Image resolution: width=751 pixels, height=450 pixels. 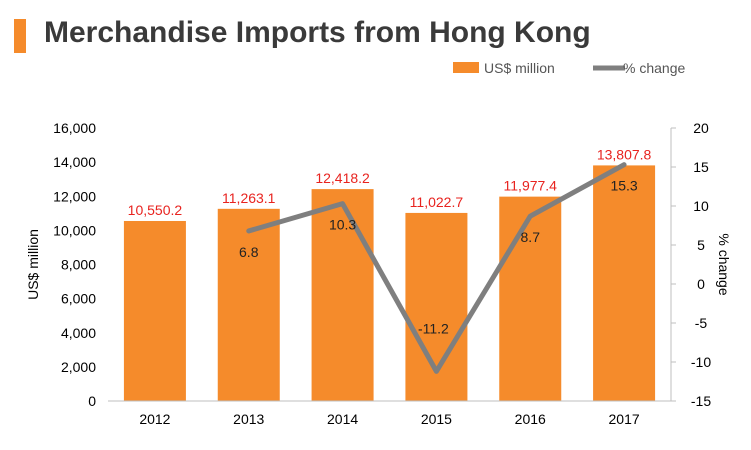 What do you see at coordinates (530, 419) in the screenshot?
I see `x-tick-label: 2016` at bounding box center [530, 419].